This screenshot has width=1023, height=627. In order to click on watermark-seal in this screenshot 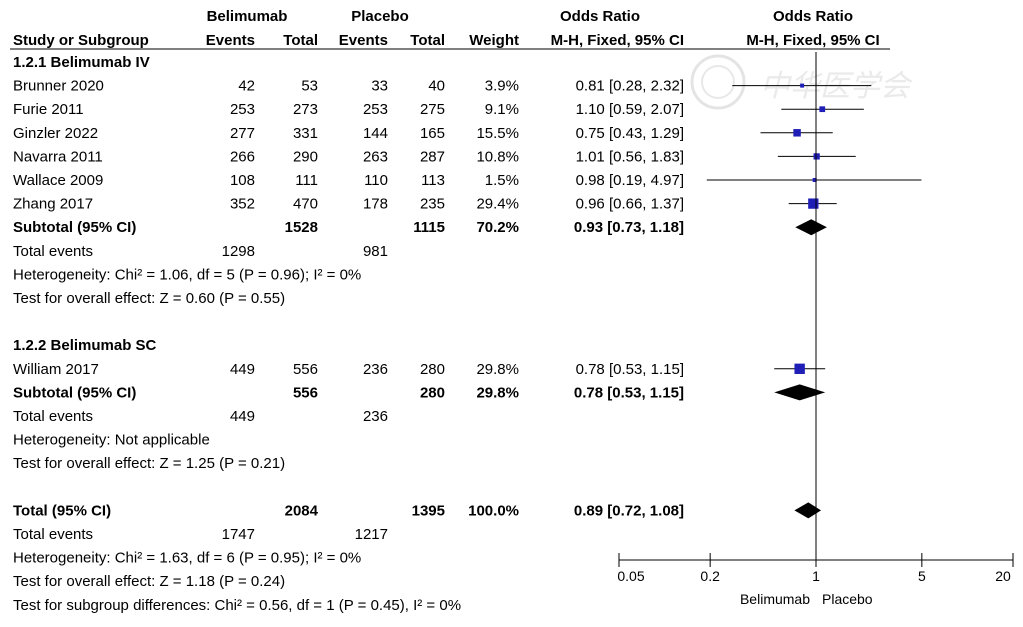, I will do `click(718, 82)`.